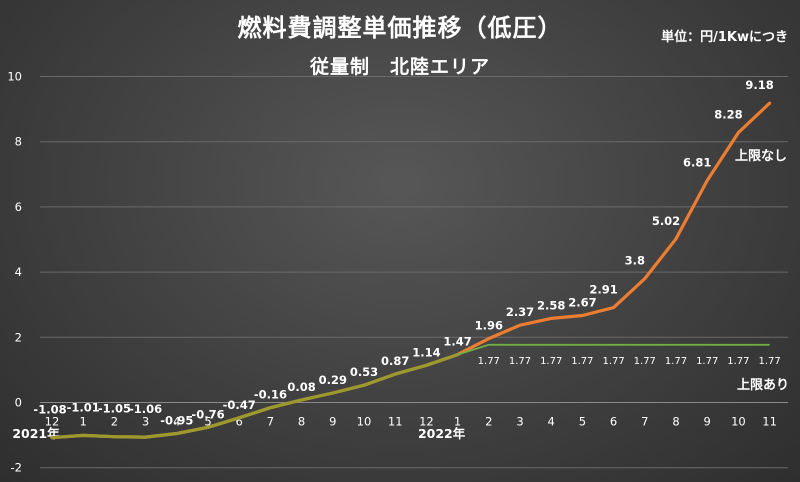 The image size is (800, 482). What do you see at coordinates (697, 162) in the screenshot?
I see `data-label: 6.81` at bounding box center [697, 162].